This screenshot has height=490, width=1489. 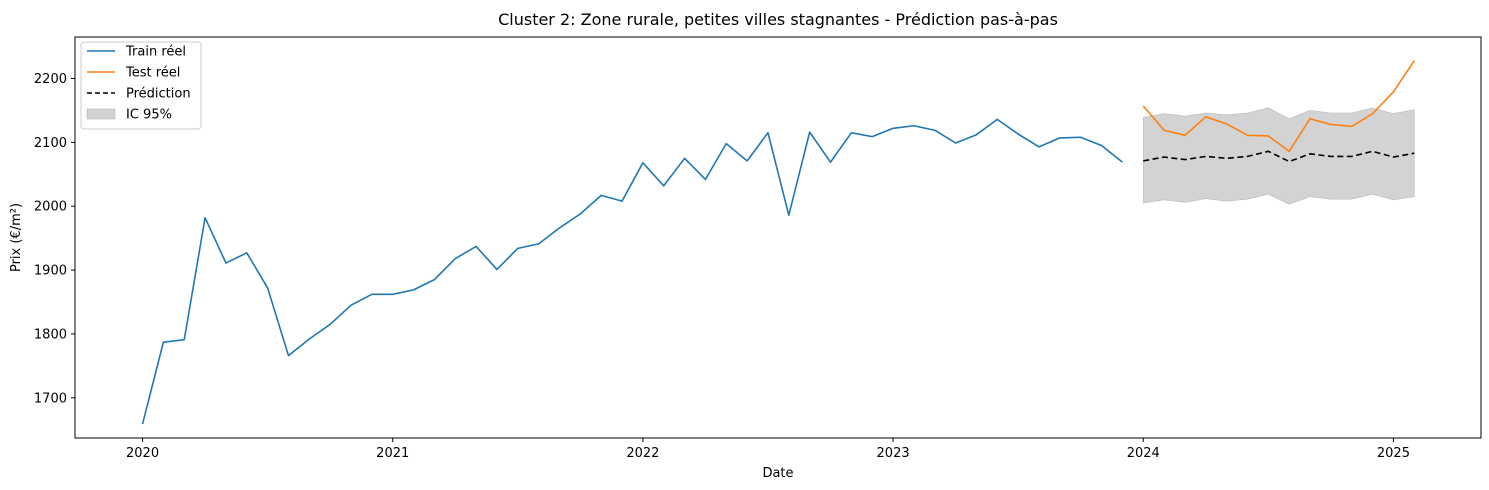 I want to click on prediction-series-line, so click(x=1279, y=156).